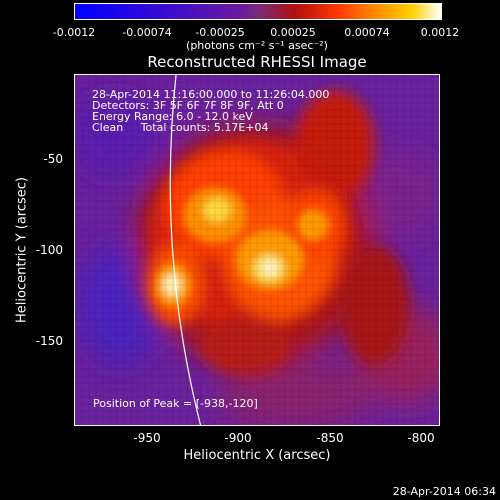 The height and width of the screenshot is (500, 500). Describe the element at coordinates (147, 438) in the screenshot. I see `x-tick-label: -950` at that location.